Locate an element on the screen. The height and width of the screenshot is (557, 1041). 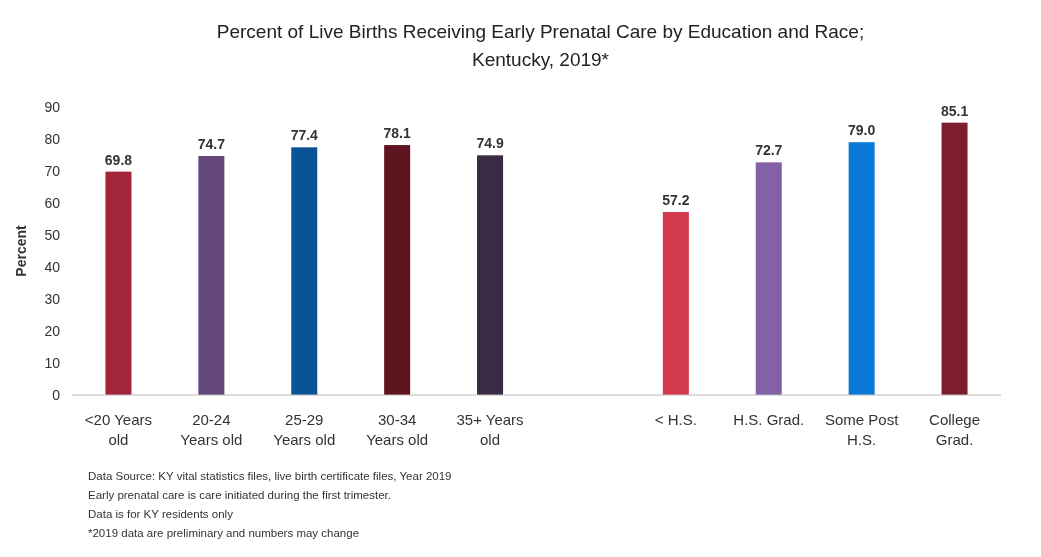
x-tick-label: 20-24 Years old is located at coordinates (211, 429).